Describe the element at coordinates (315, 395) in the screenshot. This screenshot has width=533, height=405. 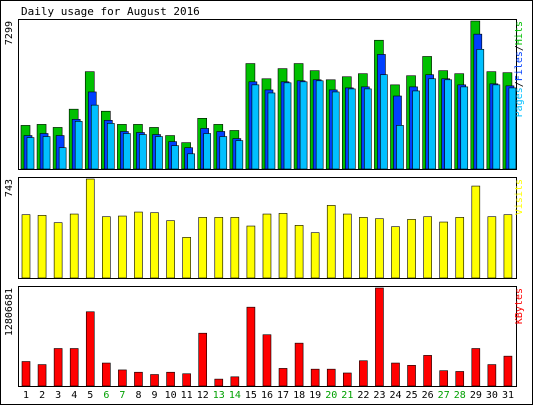
I see `day-label: 19` at that location.